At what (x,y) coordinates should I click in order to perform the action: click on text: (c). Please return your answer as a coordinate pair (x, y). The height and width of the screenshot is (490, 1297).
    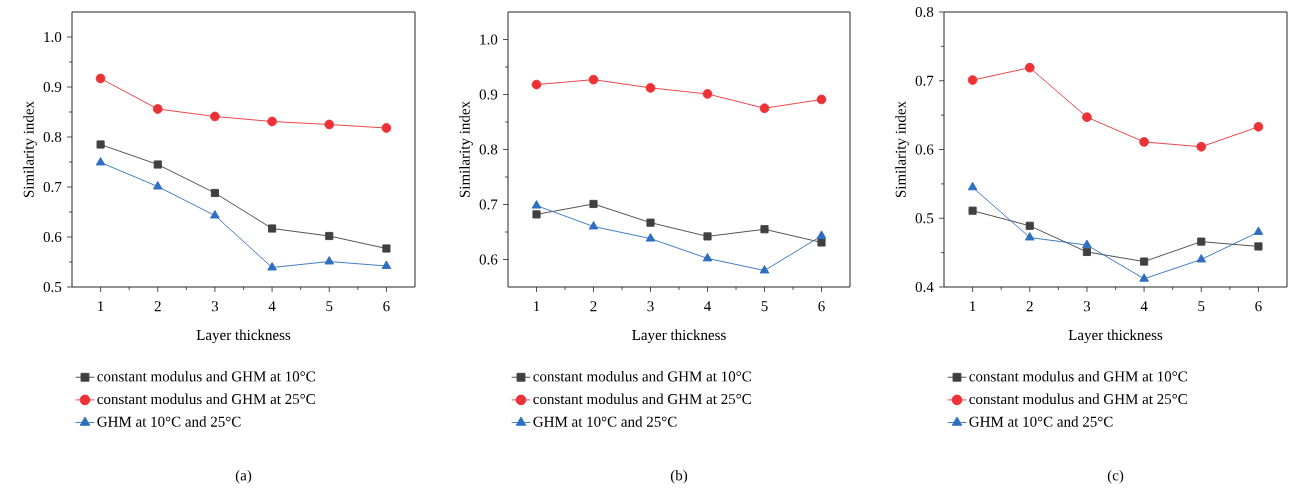
    Looking at the image, I should click on (1115, 476).